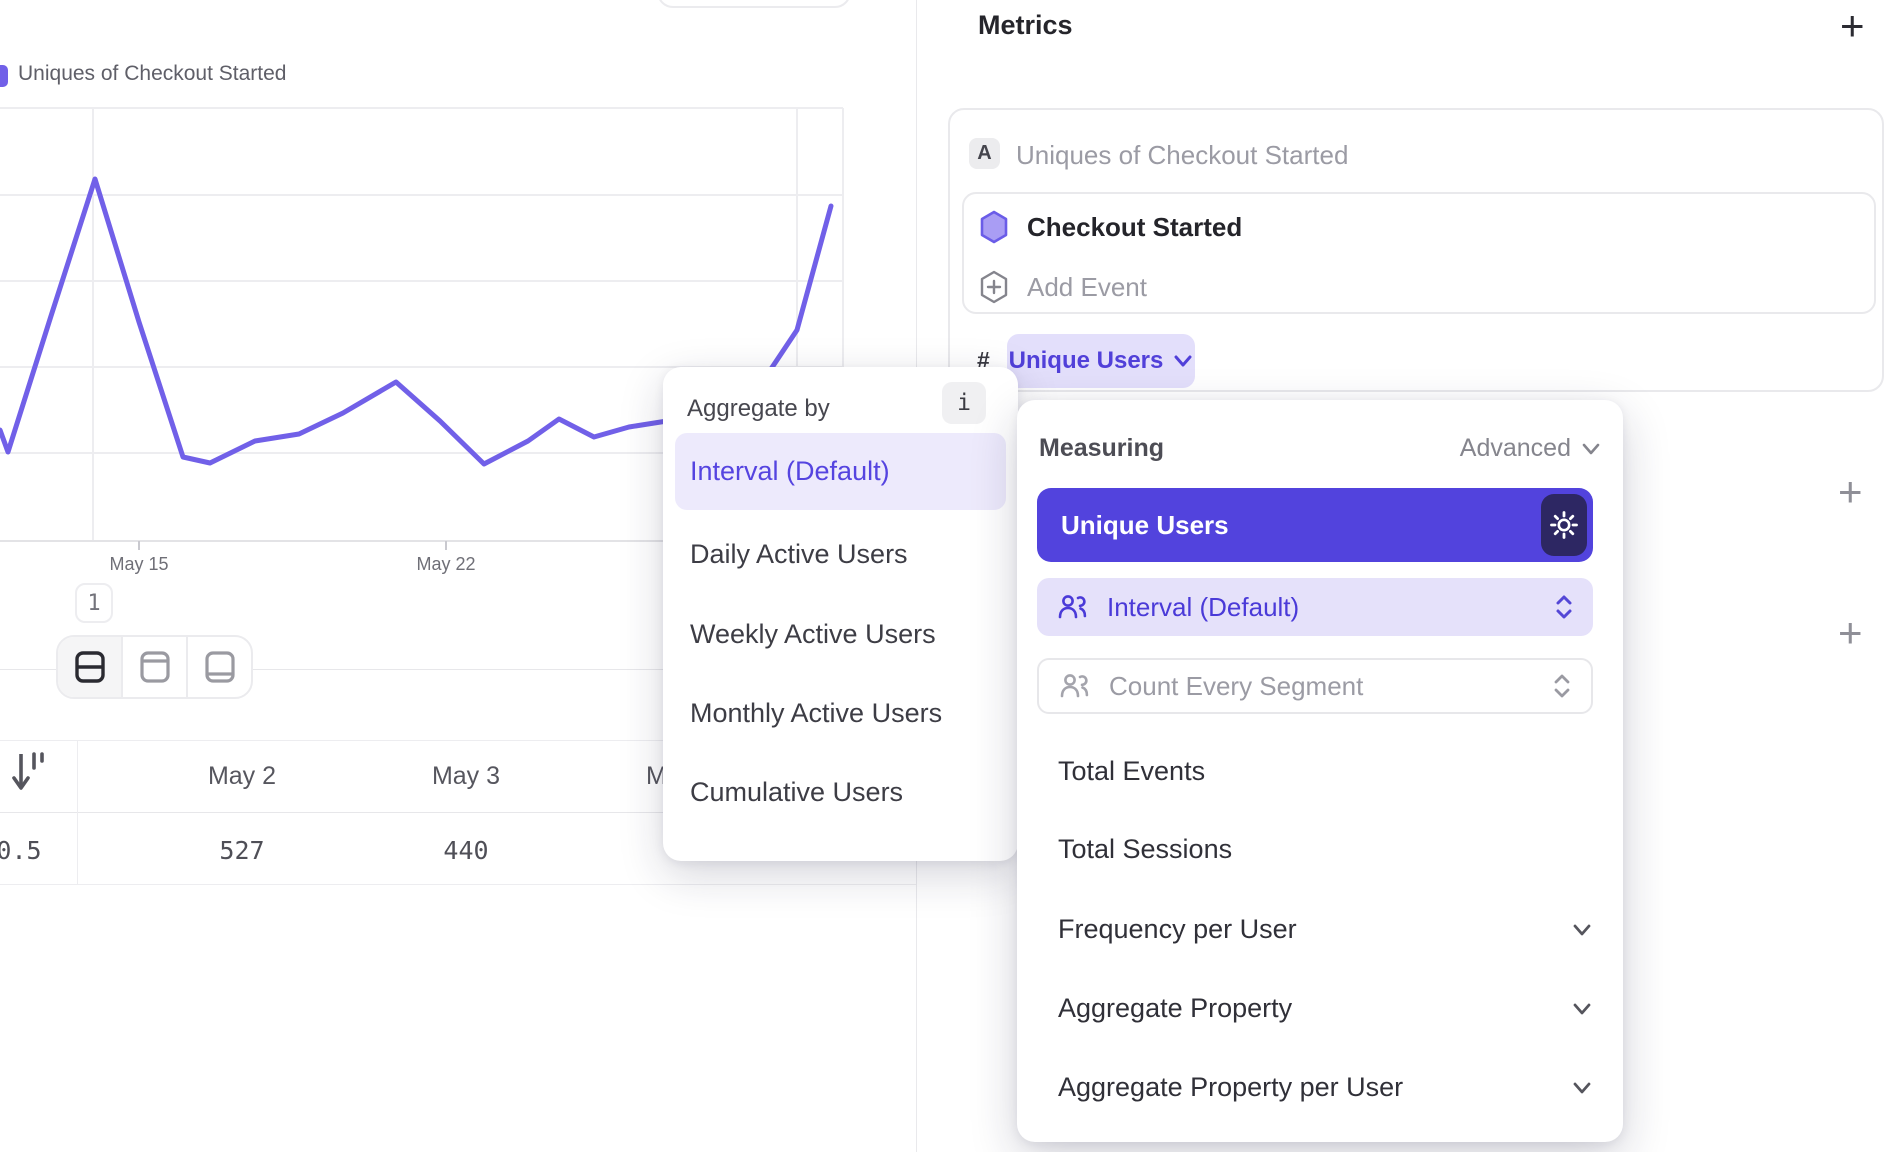  Describe the element at coordinates (1419, 253) in the screenshot. I see `event-card: Checkout Started Add Event` at that location.